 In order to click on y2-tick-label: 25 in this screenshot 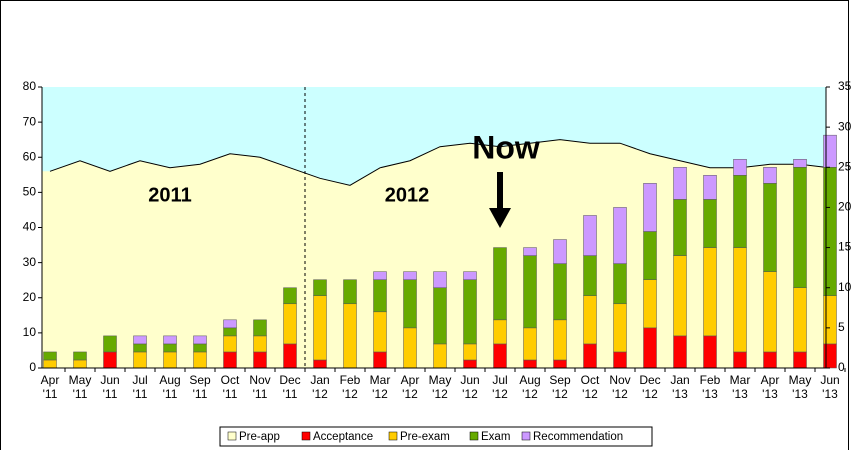, I will do `click(845, 166)`.